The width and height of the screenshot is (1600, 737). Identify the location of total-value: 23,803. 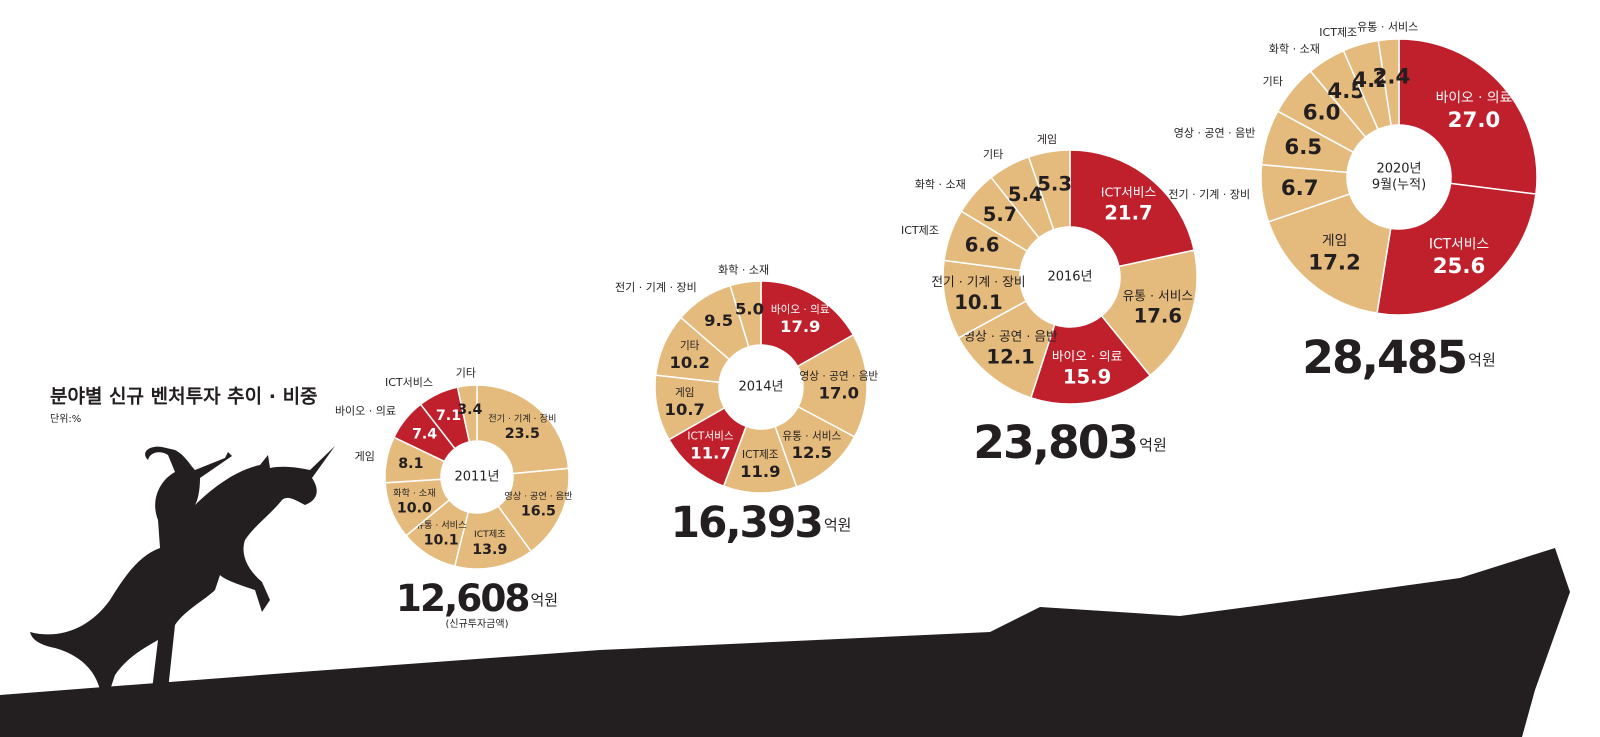
(1055, 442).